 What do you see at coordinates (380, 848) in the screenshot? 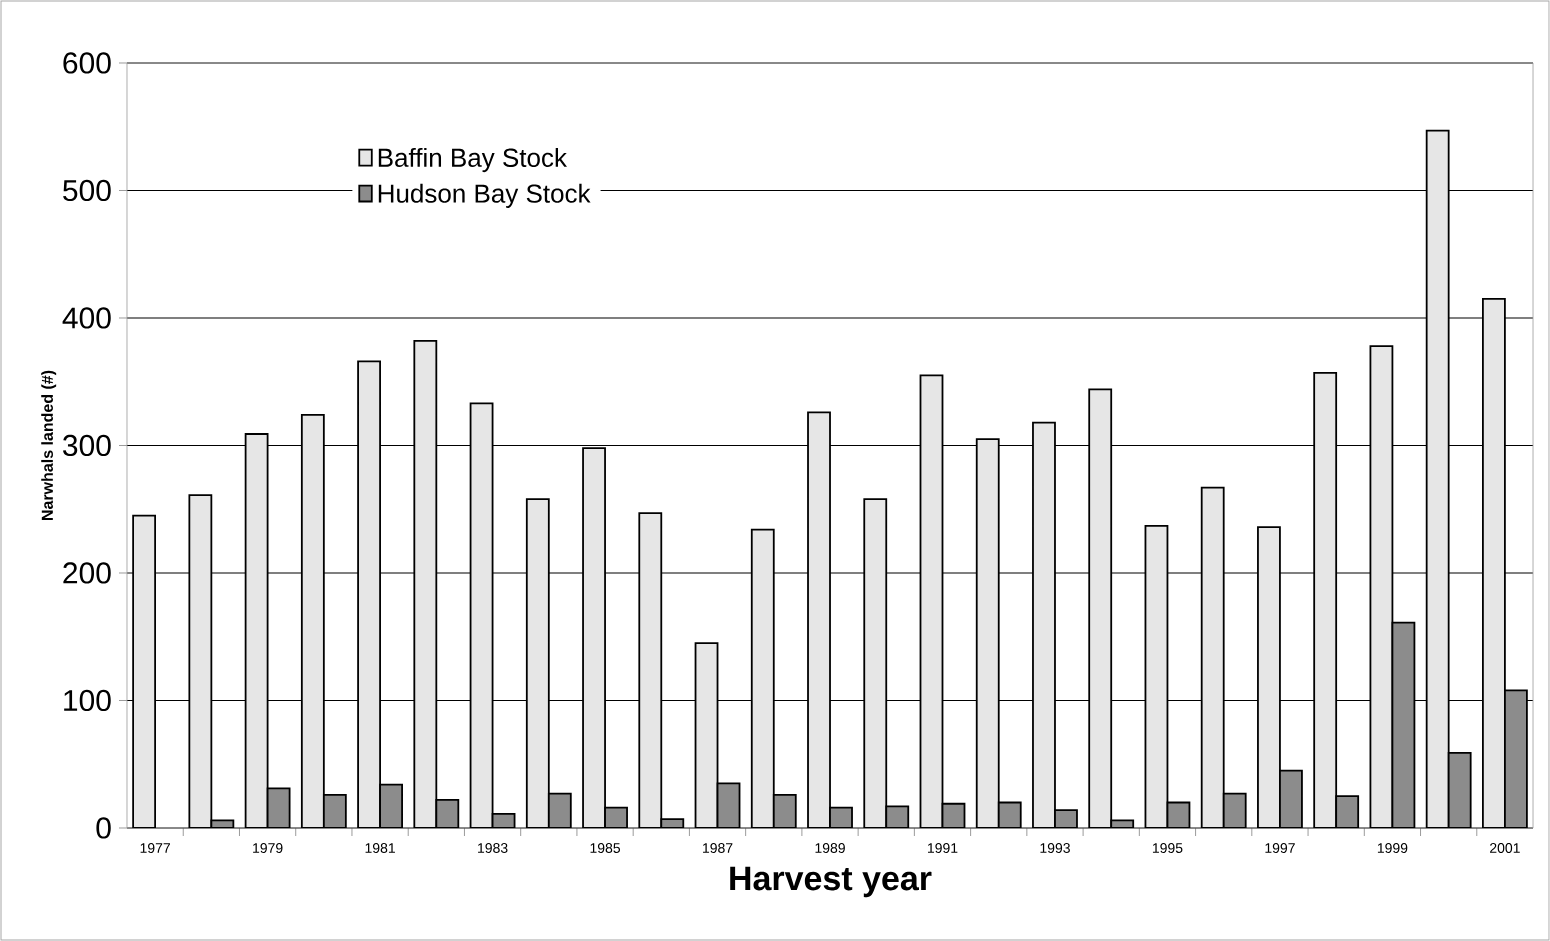
I see `x-tick-label: 1981` at bounding box center [380, 848].